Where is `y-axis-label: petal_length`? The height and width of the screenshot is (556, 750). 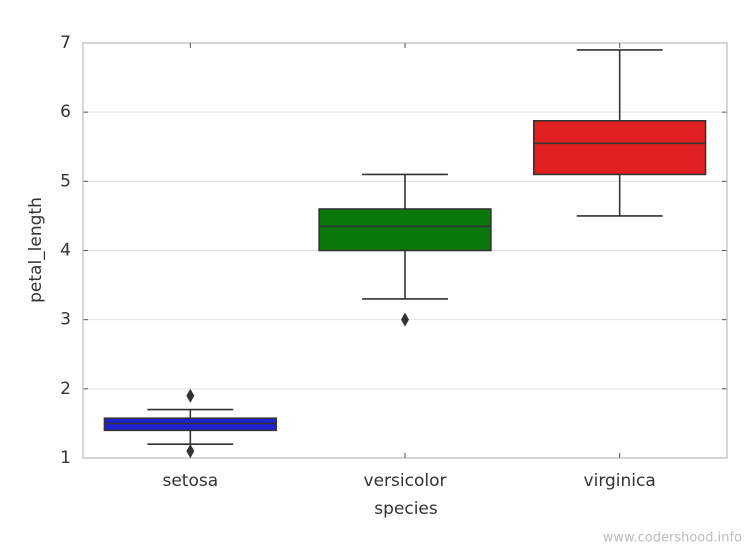 y-axis-label: petal_length is located at coordinates (36, 250).